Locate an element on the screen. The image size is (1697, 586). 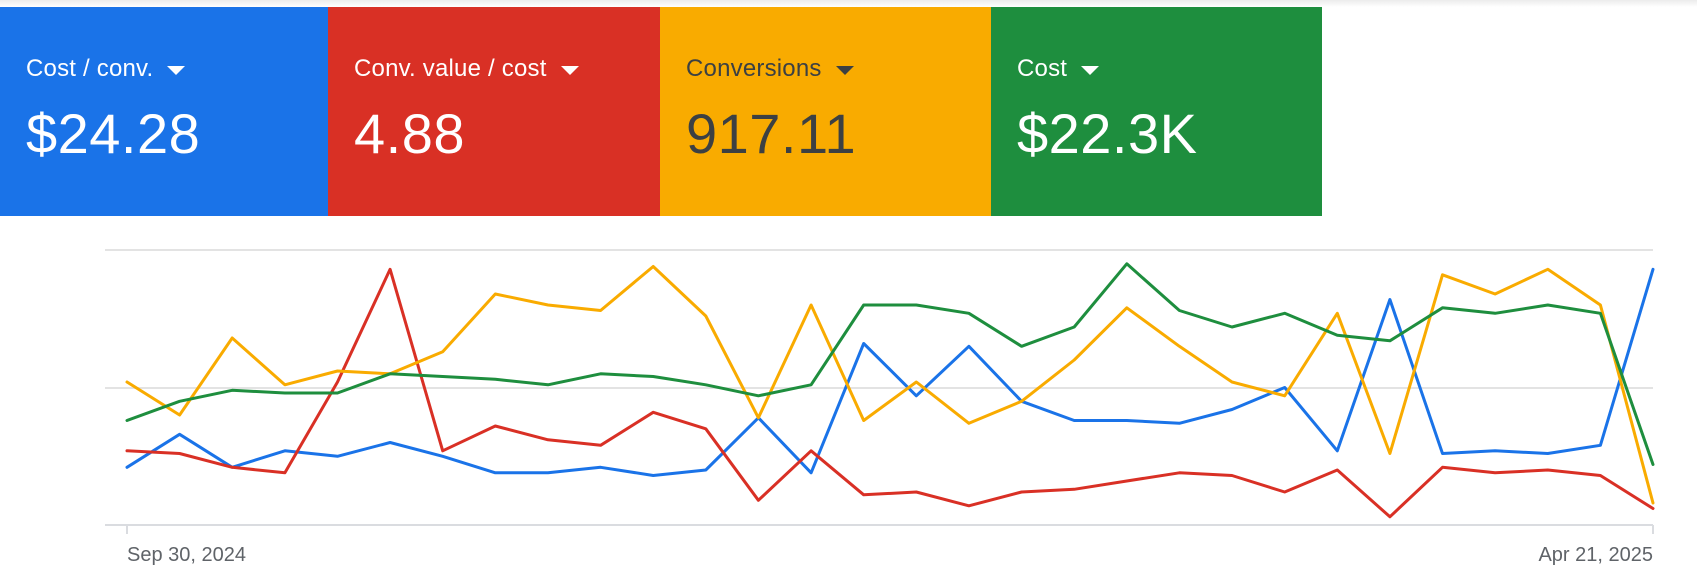
x-tick-label-start: Sep 30, 2024 is located at coordinates (186, 555).